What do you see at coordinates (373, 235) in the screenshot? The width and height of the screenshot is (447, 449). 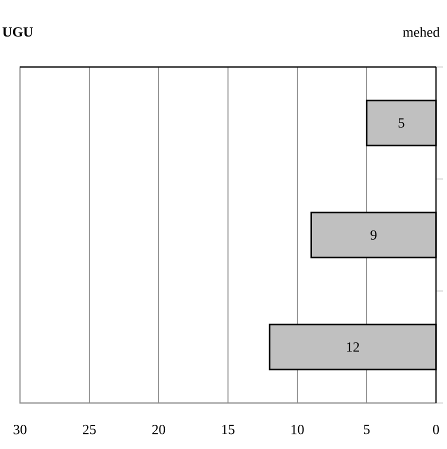 I see `data-label: 9` at bounding box center [373, 235].